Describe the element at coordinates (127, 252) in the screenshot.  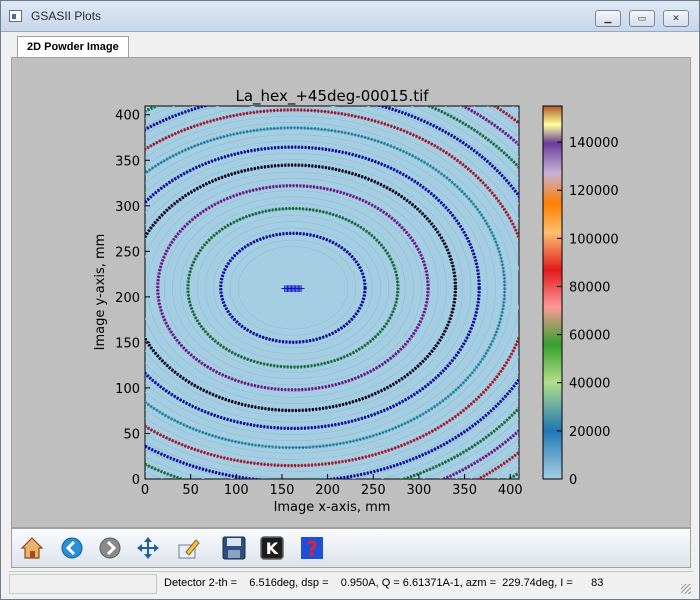
I see `y-tick-label: 250` at that location.